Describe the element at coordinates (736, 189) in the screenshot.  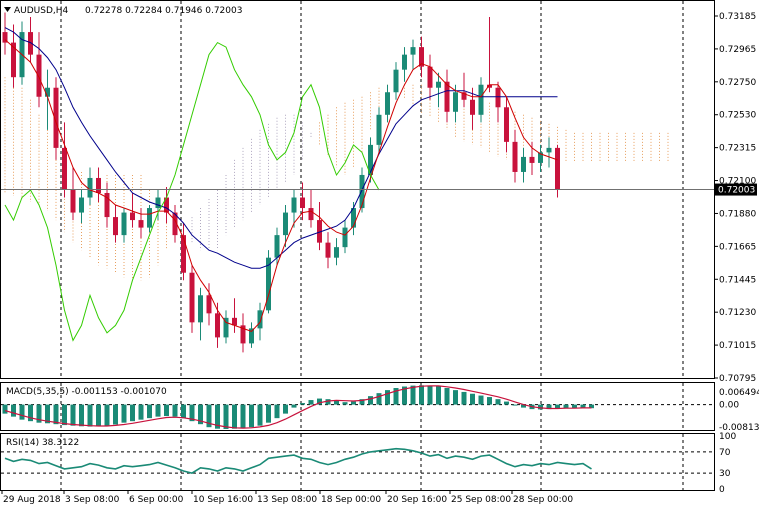
I see `current-price-tag: 0.72003` at that location.